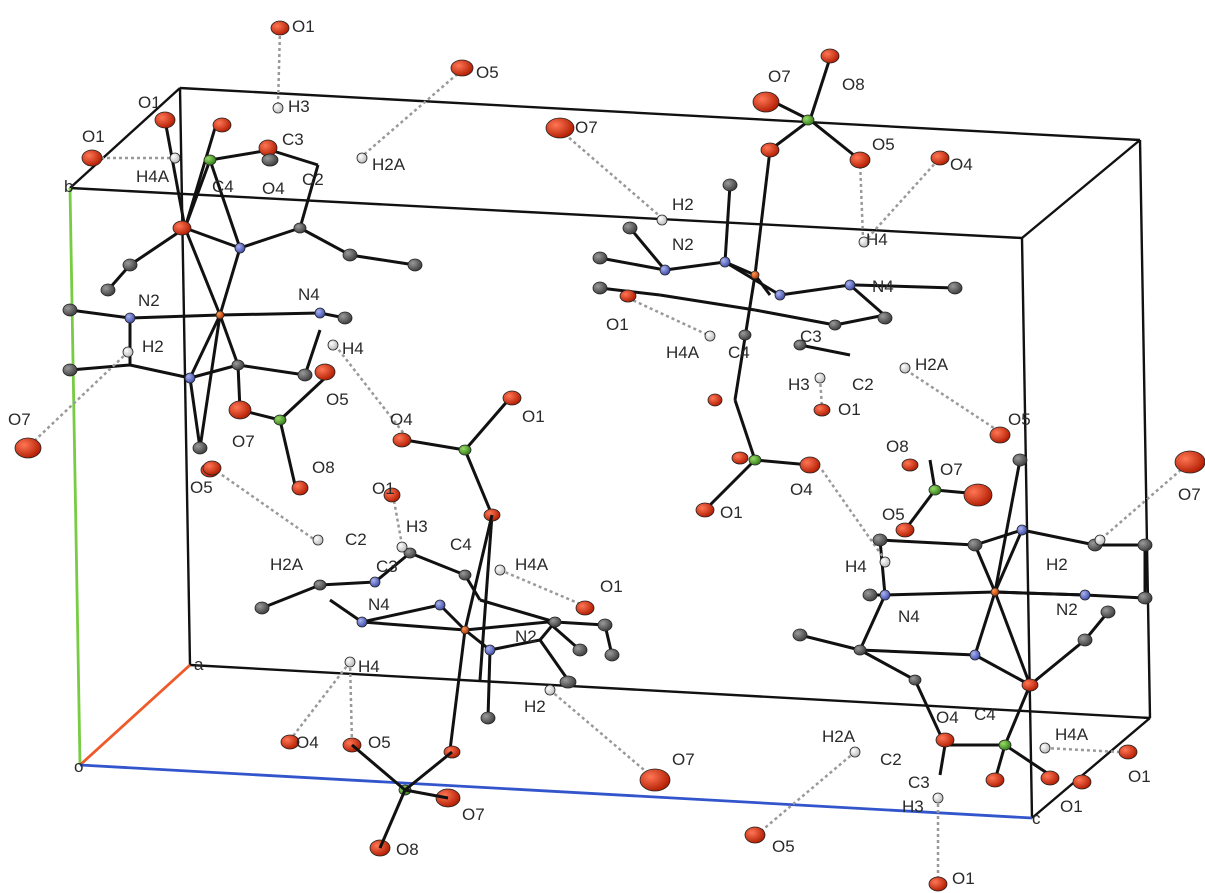 The image size is (1205, 893). What do you see at coordinates (68, 186) in the screenshot?
I see `axis-label-b: b` at bounding box center [68, 186].